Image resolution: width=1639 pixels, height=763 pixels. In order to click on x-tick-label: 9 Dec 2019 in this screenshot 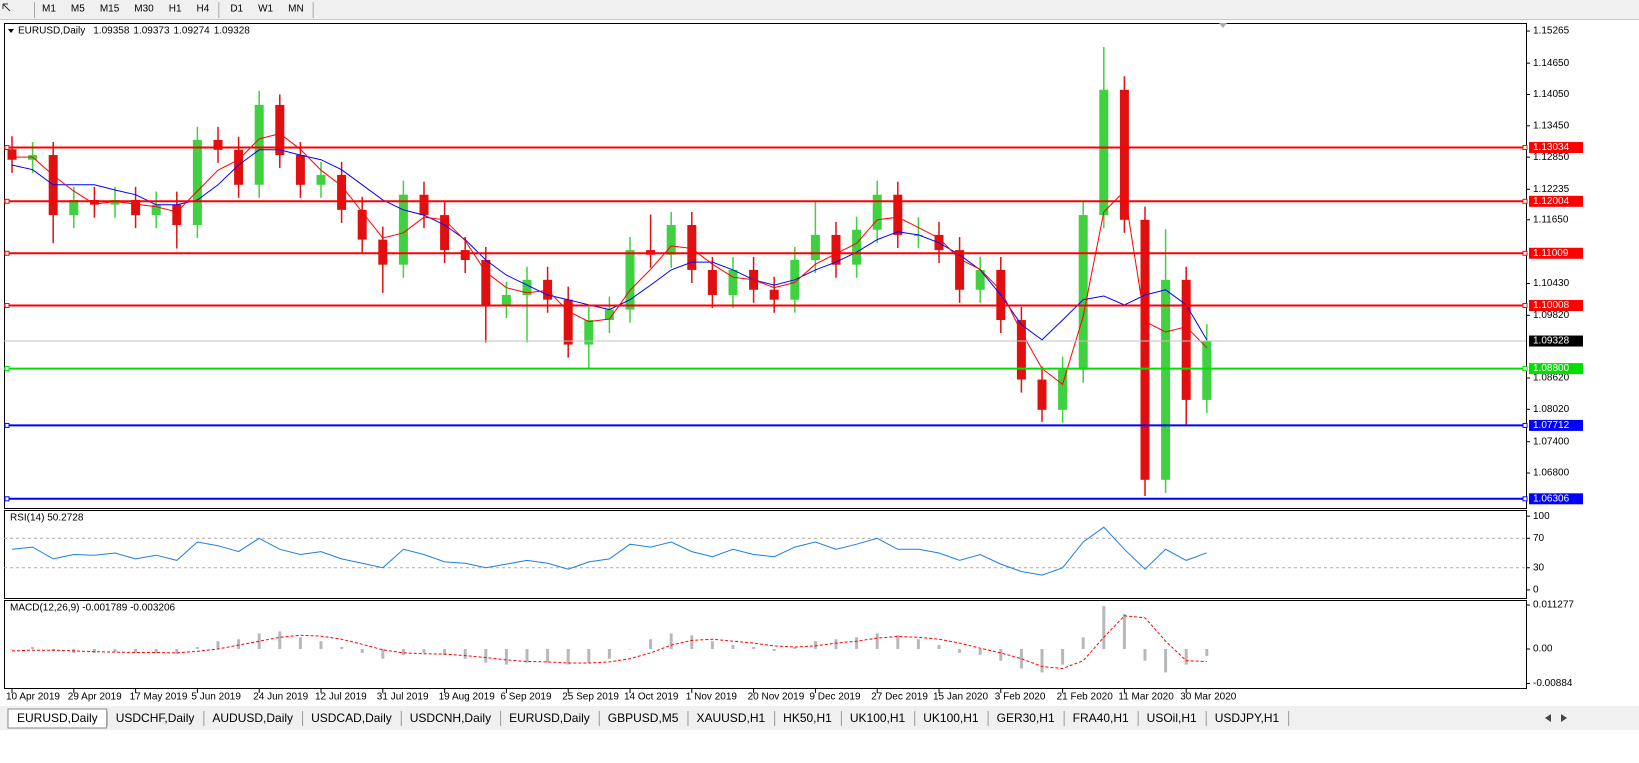, I will do `click(835, 697)`.